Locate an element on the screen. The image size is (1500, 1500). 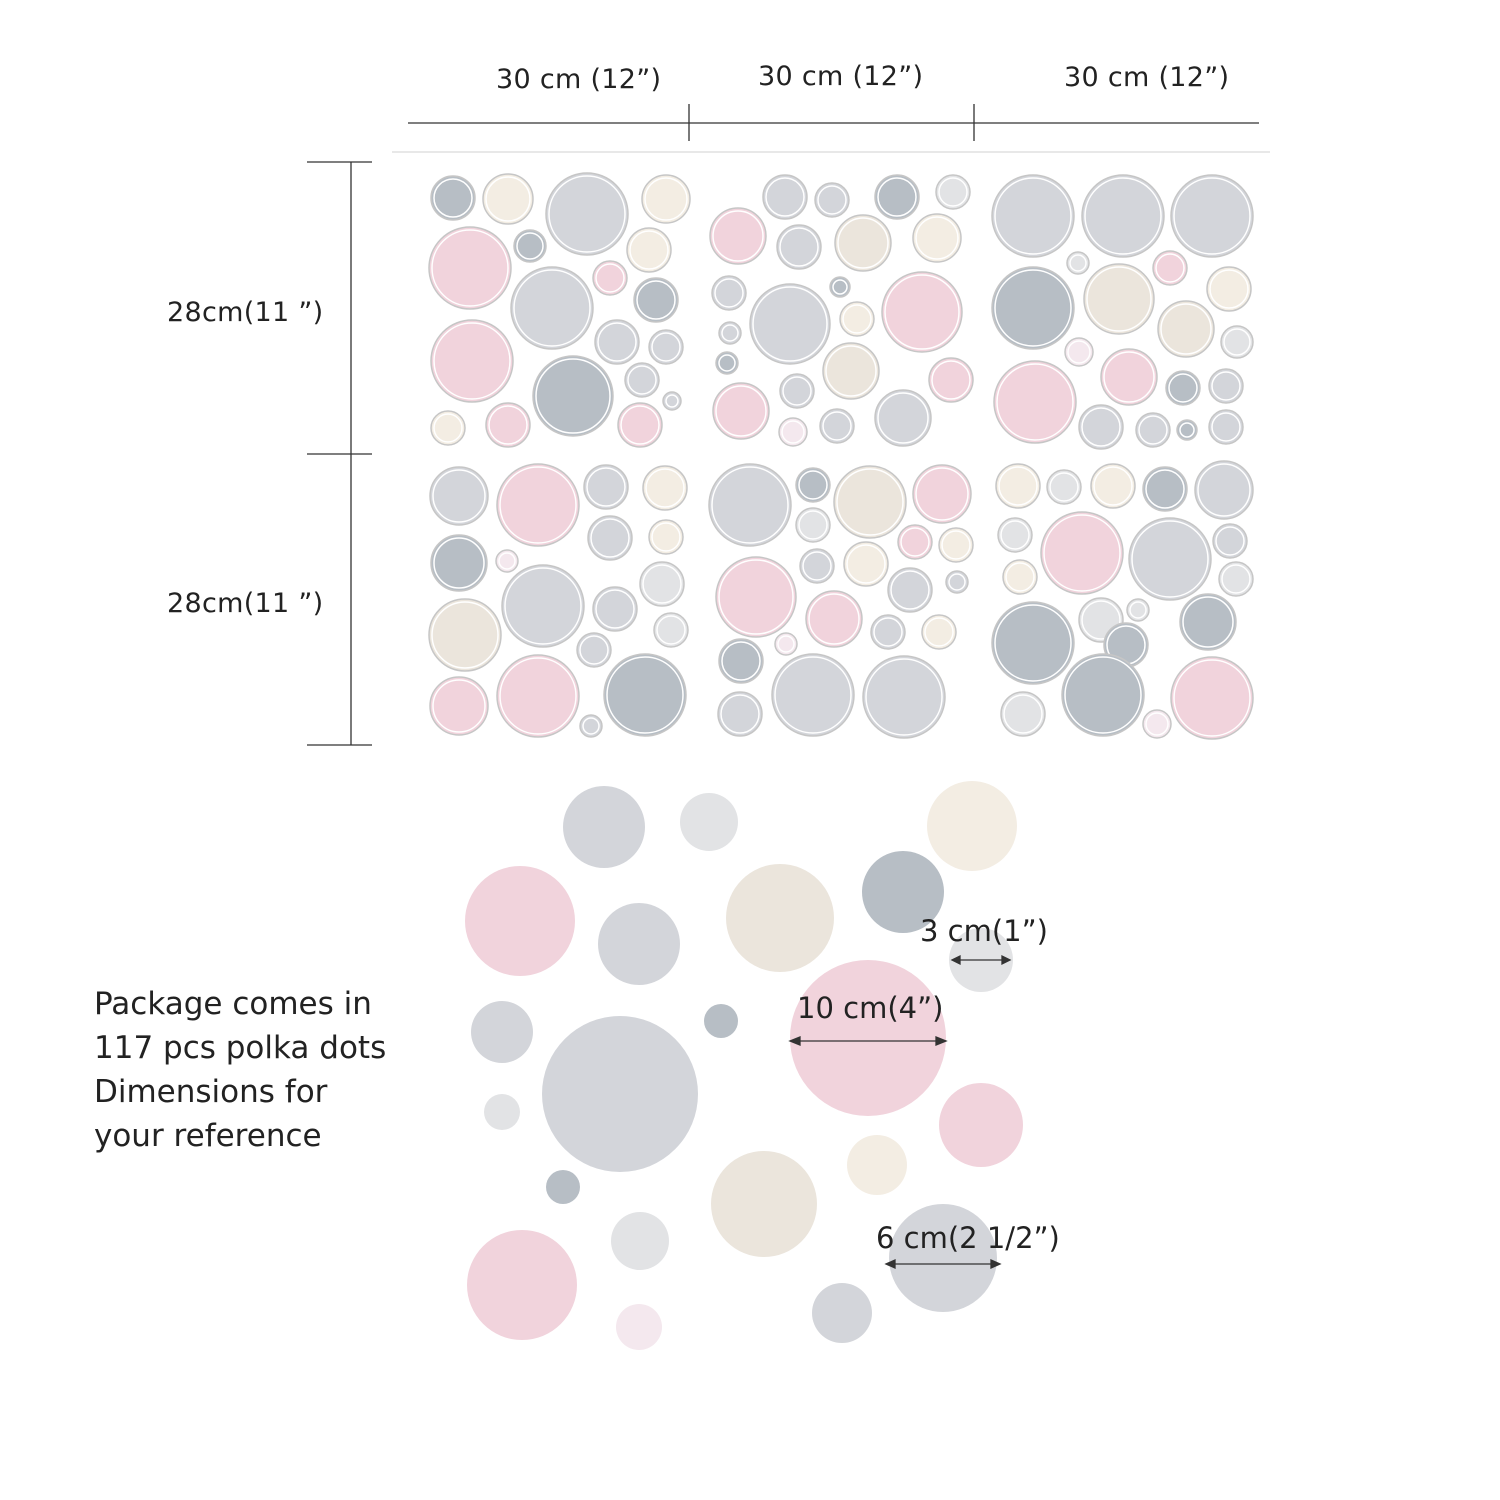
width-dimension-line is located at coordinates (833, 122).